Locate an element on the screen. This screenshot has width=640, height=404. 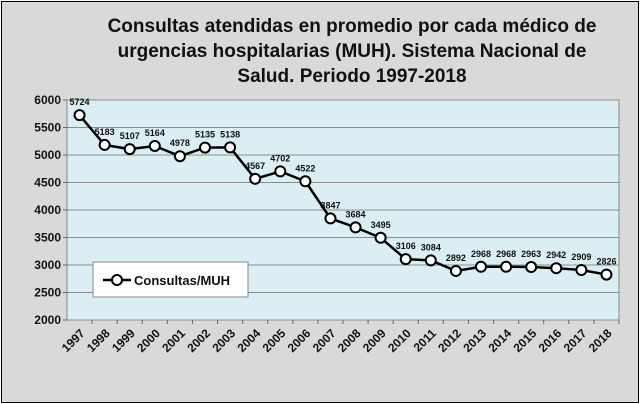
data-label: 5135 is located at coordinates (205, 135).